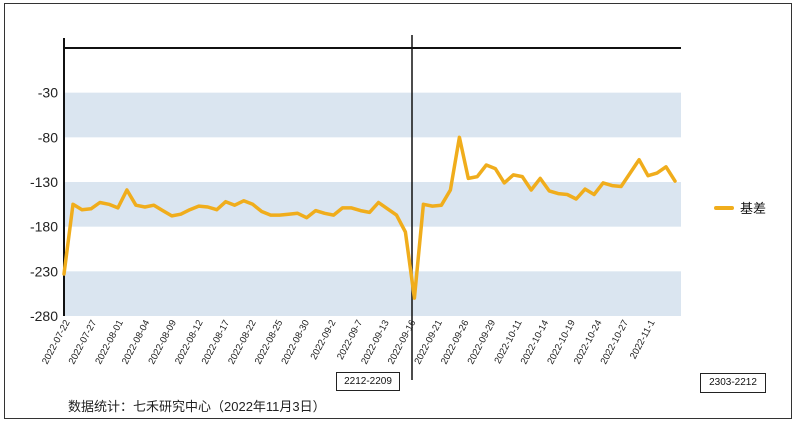  What do you see at coordinates (48, 93) in the screenshot?
I see `y-tick-label: -30` at bounding box center [48, 93].